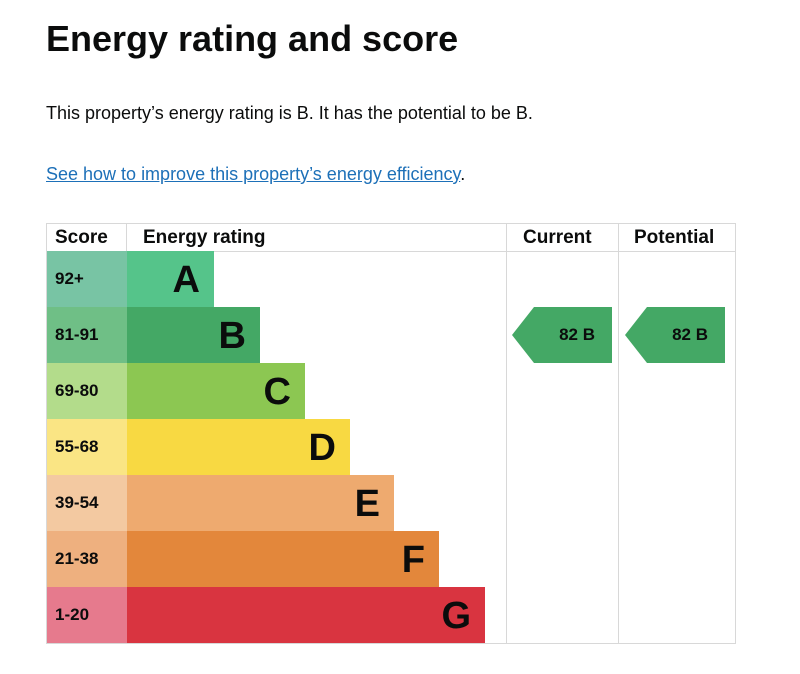  What do you see at coordinates (216, 391) in the screenshot?
I see `rating-bar: C` at bounding box center [216, 391].